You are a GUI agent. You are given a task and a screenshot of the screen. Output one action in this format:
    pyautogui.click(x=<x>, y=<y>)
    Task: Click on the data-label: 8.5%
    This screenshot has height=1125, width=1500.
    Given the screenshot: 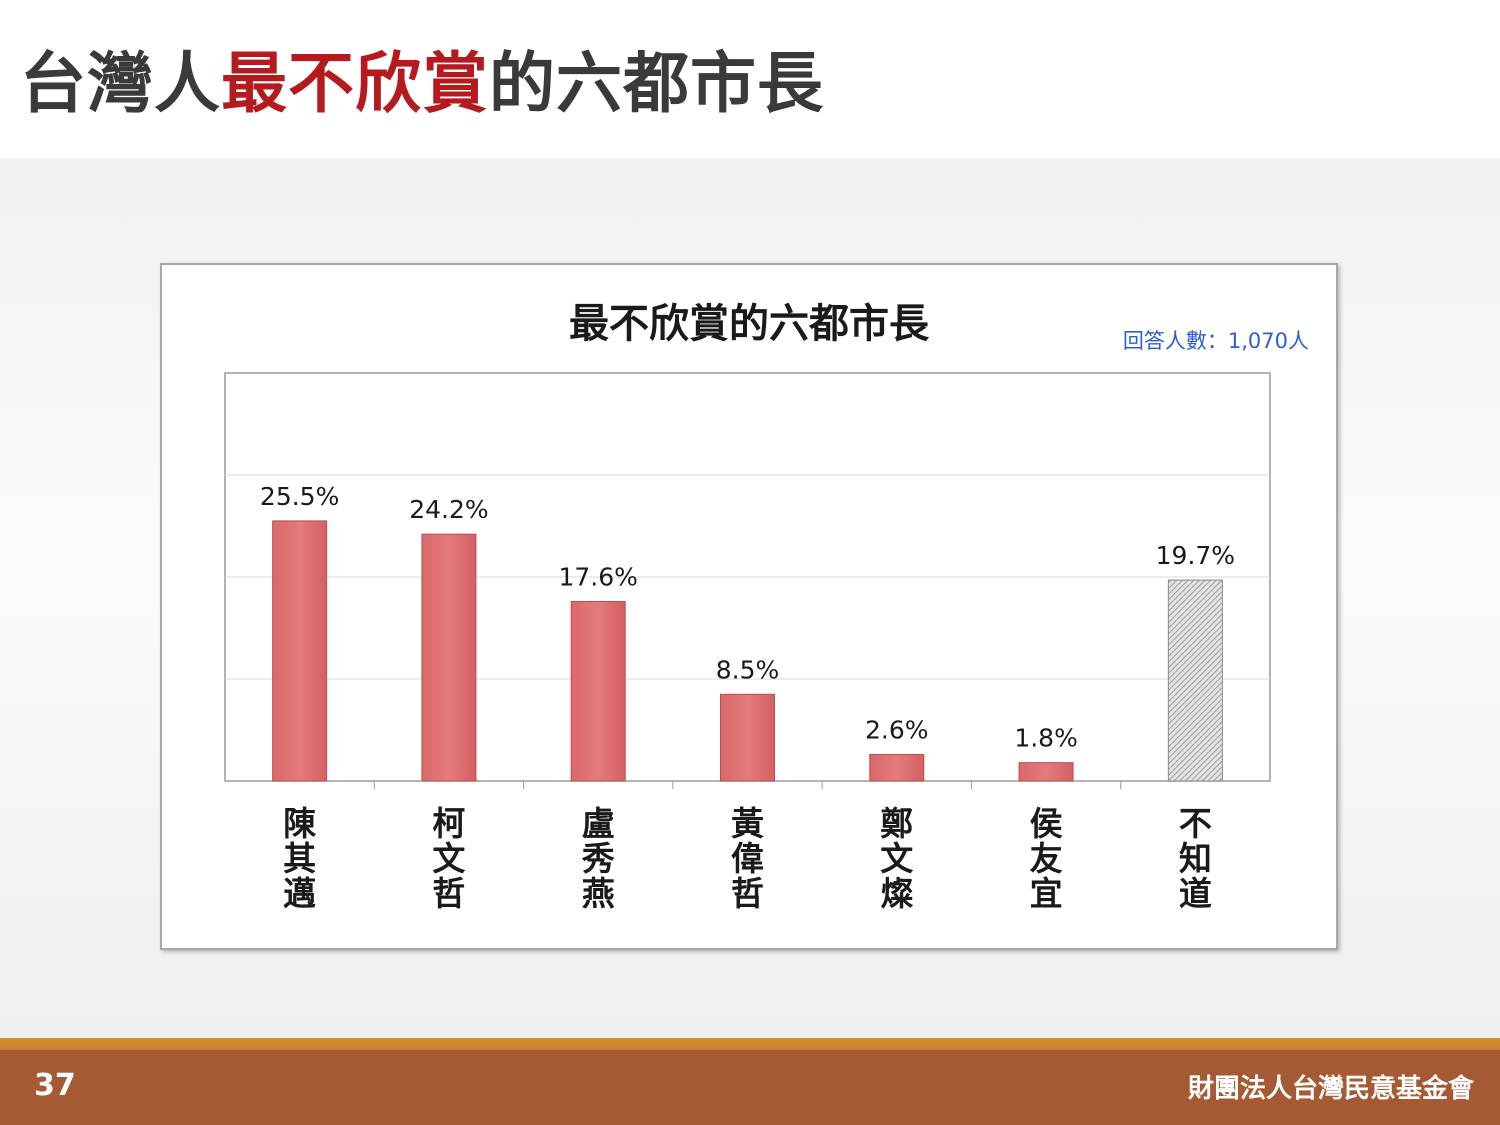 What is the action you would take?
    pyautogui.click(x=748, y=669)
    